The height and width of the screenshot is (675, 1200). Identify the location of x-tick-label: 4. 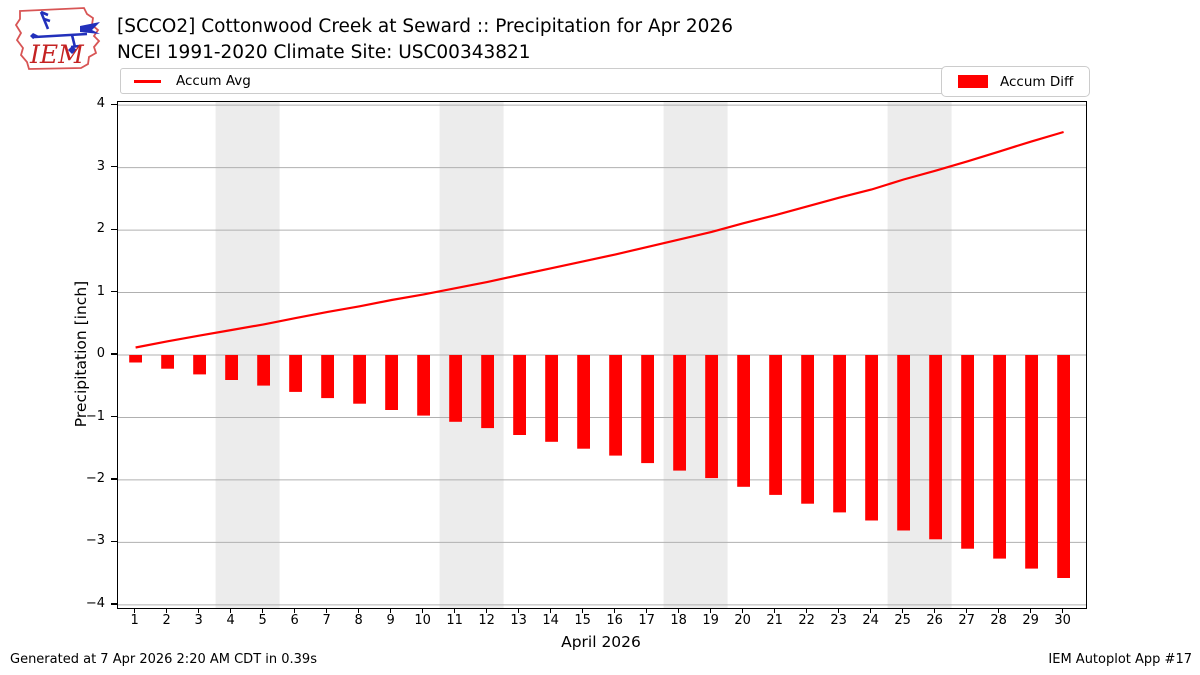
(230, 620).